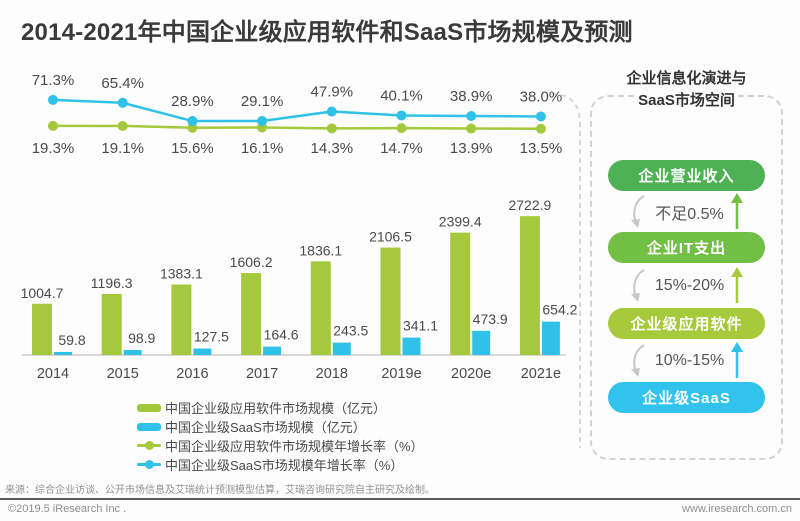  I want to click on value-label-saas-2016: 127.5, so click(211, 336).